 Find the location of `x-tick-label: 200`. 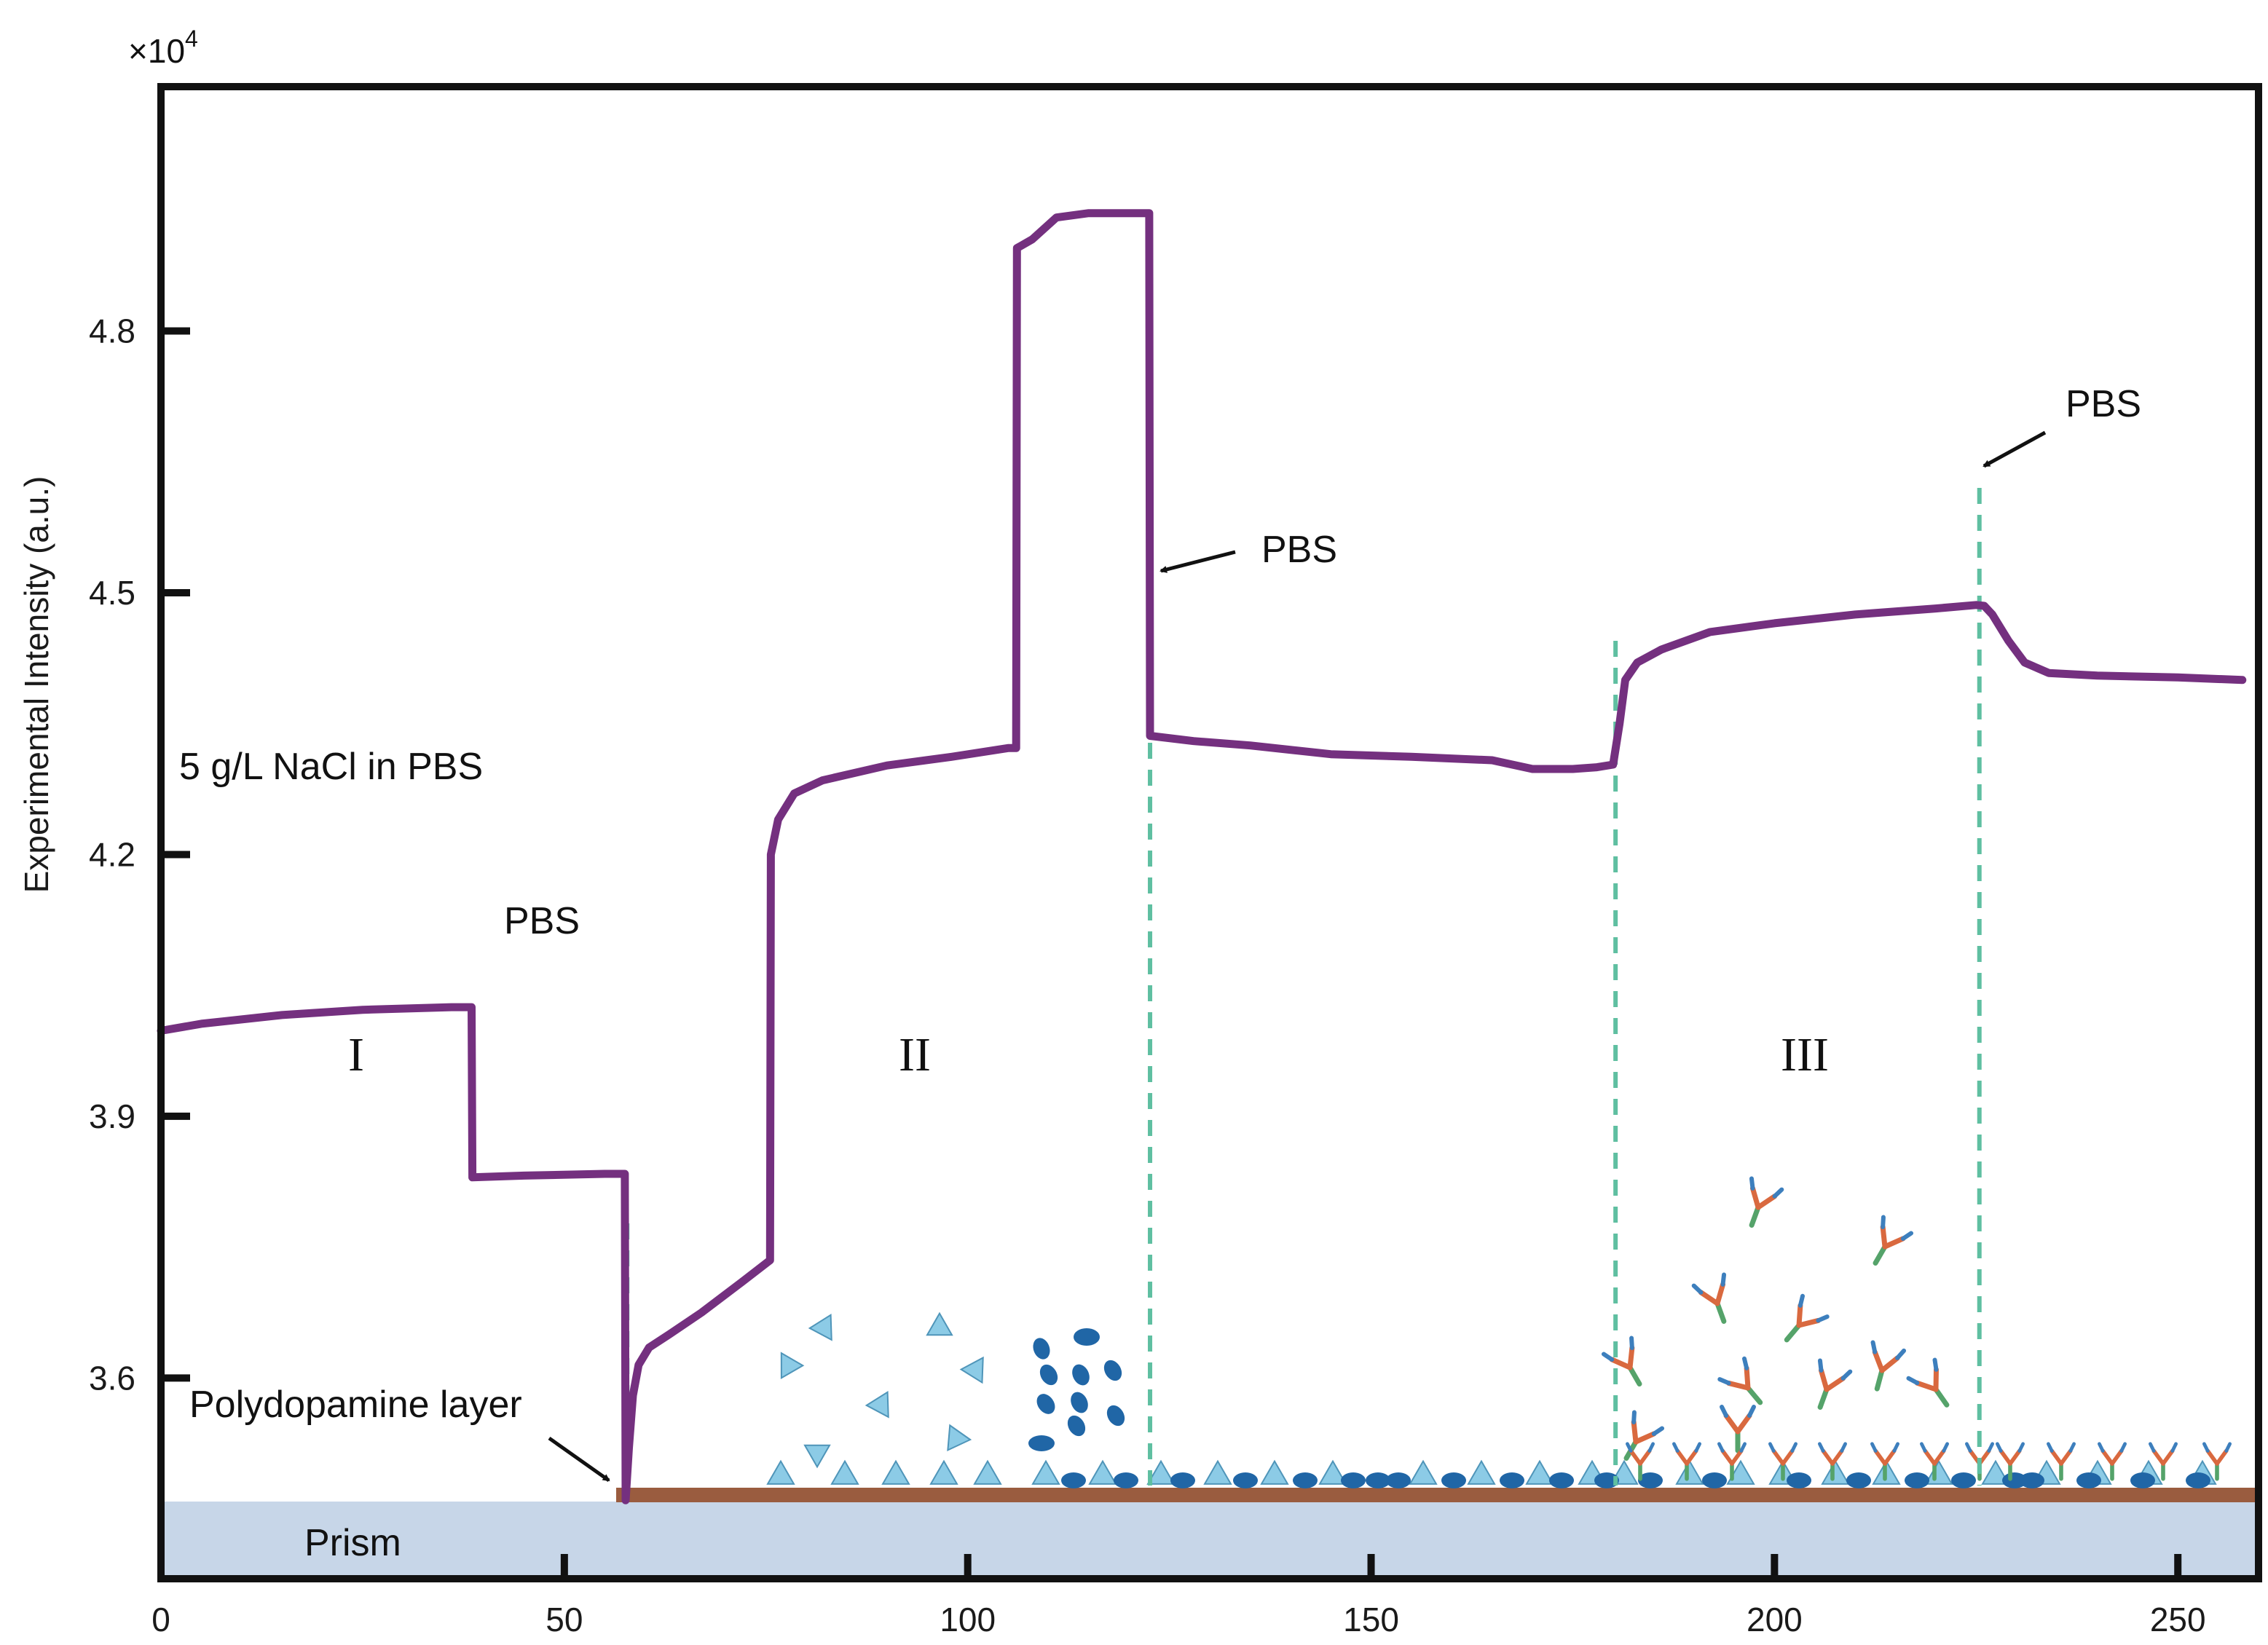

x-tick-label: 200 is located at coordinates (1775, 1619).